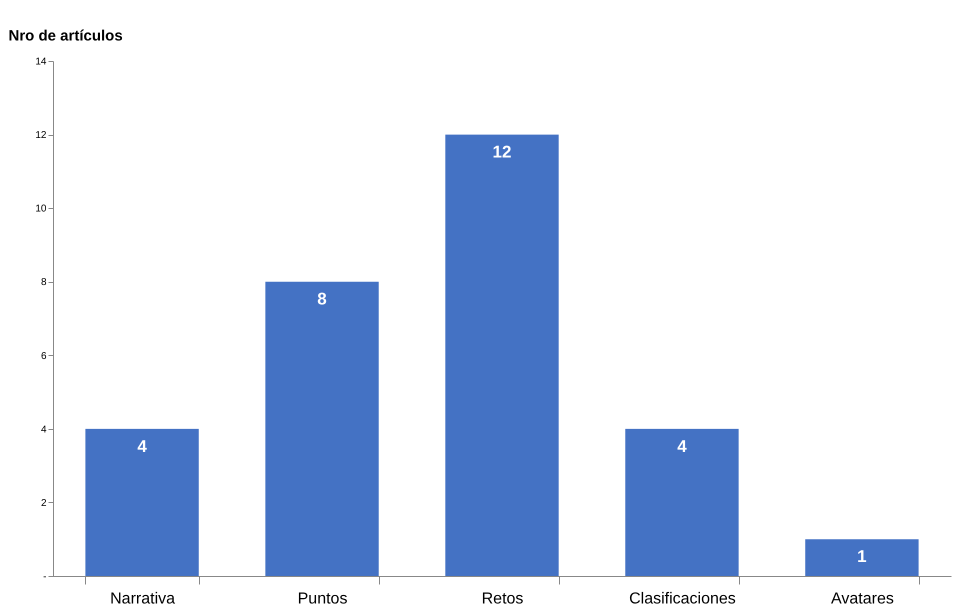 This screenshot has height=614, width=955. Describe the element at coordinates (65, 36) in the screenshot. I see `y-axis-title: Nro de artículos` at that location.